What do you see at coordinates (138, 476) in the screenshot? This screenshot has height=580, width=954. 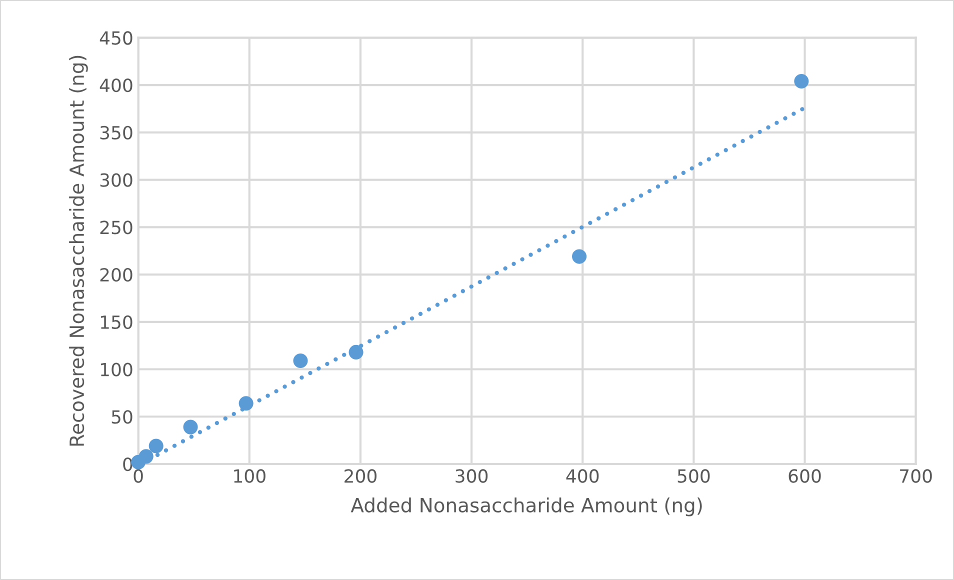 I see `x-tick-label: 0` at bounding box center [138, 476].